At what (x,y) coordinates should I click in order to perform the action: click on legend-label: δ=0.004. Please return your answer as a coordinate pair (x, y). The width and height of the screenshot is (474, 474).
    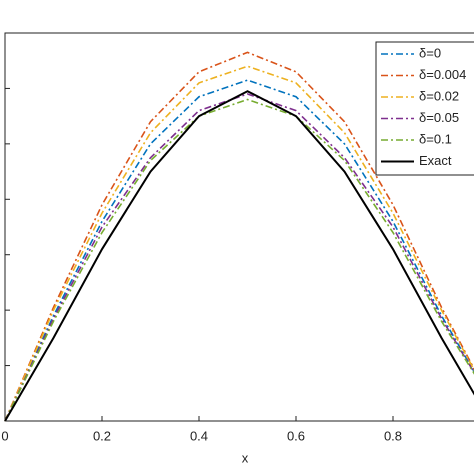
    Looking at the image, I should click on (442, 74).